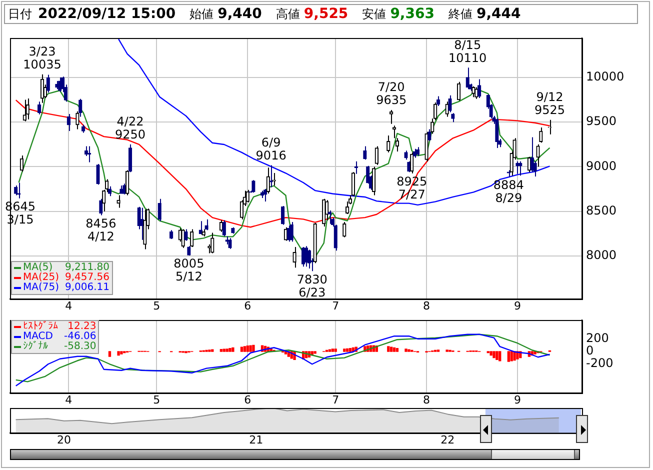  I want to click on text: 9,363, so click(412, 14).